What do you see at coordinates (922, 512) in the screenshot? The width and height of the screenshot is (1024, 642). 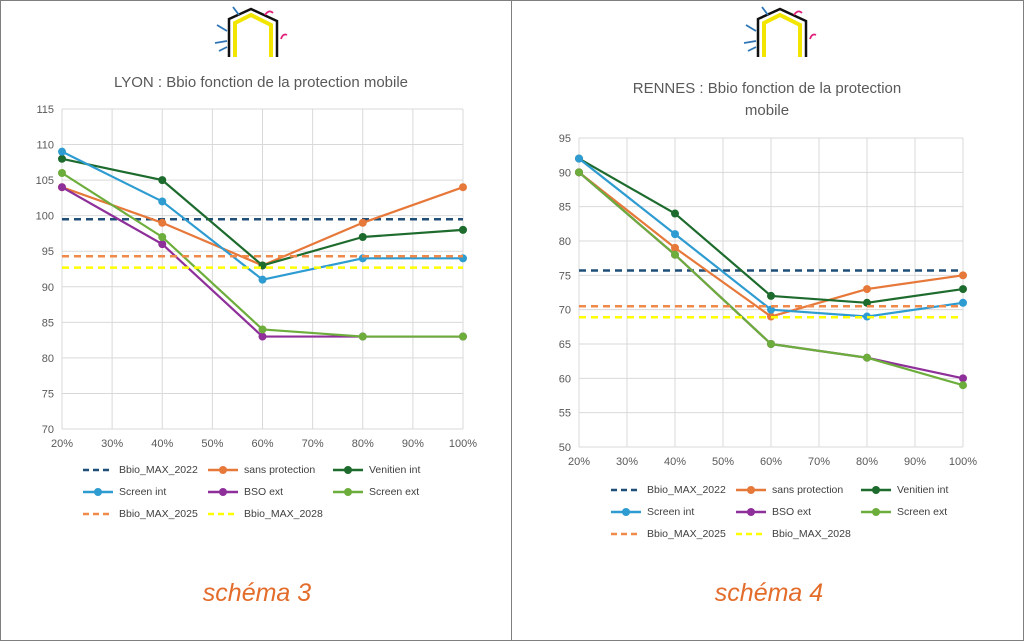 I see `legend-label: Screen ext` at bounding box center [922, 512].